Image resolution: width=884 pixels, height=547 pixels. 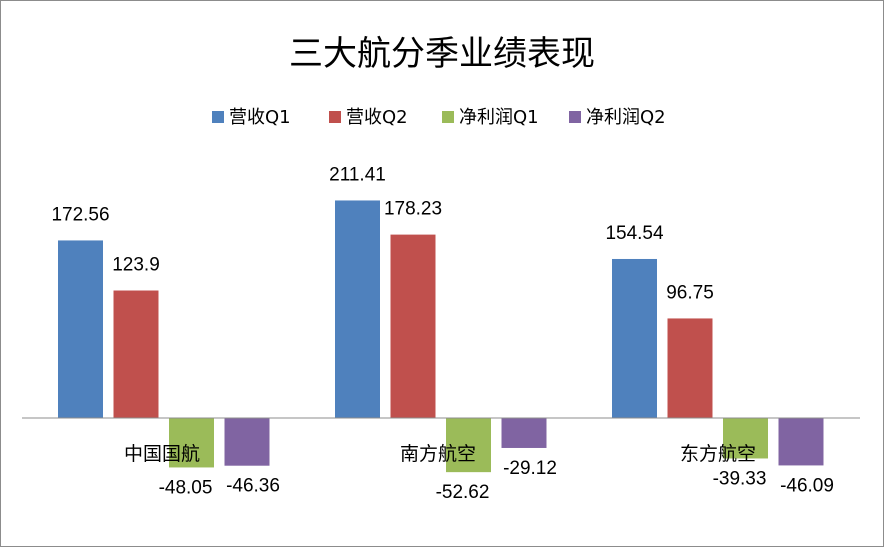 What do you see at coordinates (80, 214) in the screenshot?
I see `data-label: 172.56` at bounding box center [80, 214].